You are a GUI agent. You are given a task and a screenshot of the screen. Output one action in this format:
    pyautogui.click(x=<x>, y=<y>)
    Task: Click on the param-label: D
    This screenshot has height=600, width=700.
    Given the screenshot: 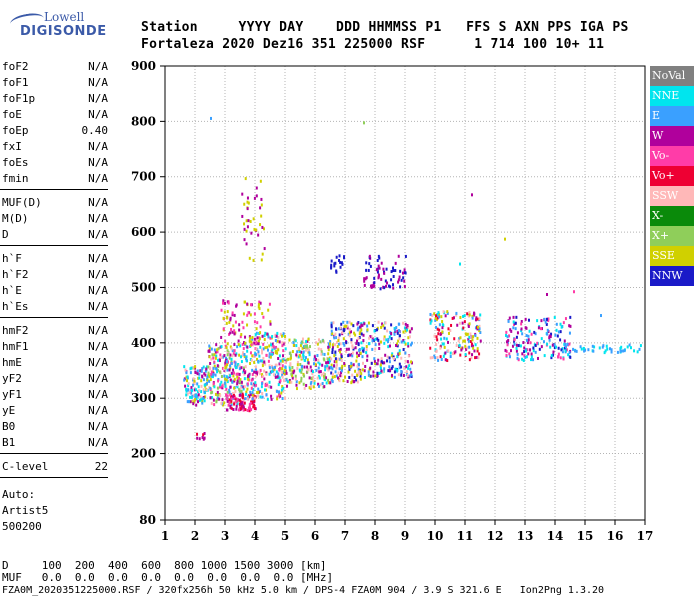 What is the action you would take?
    pyautogui.click(x=5, y=234)
    